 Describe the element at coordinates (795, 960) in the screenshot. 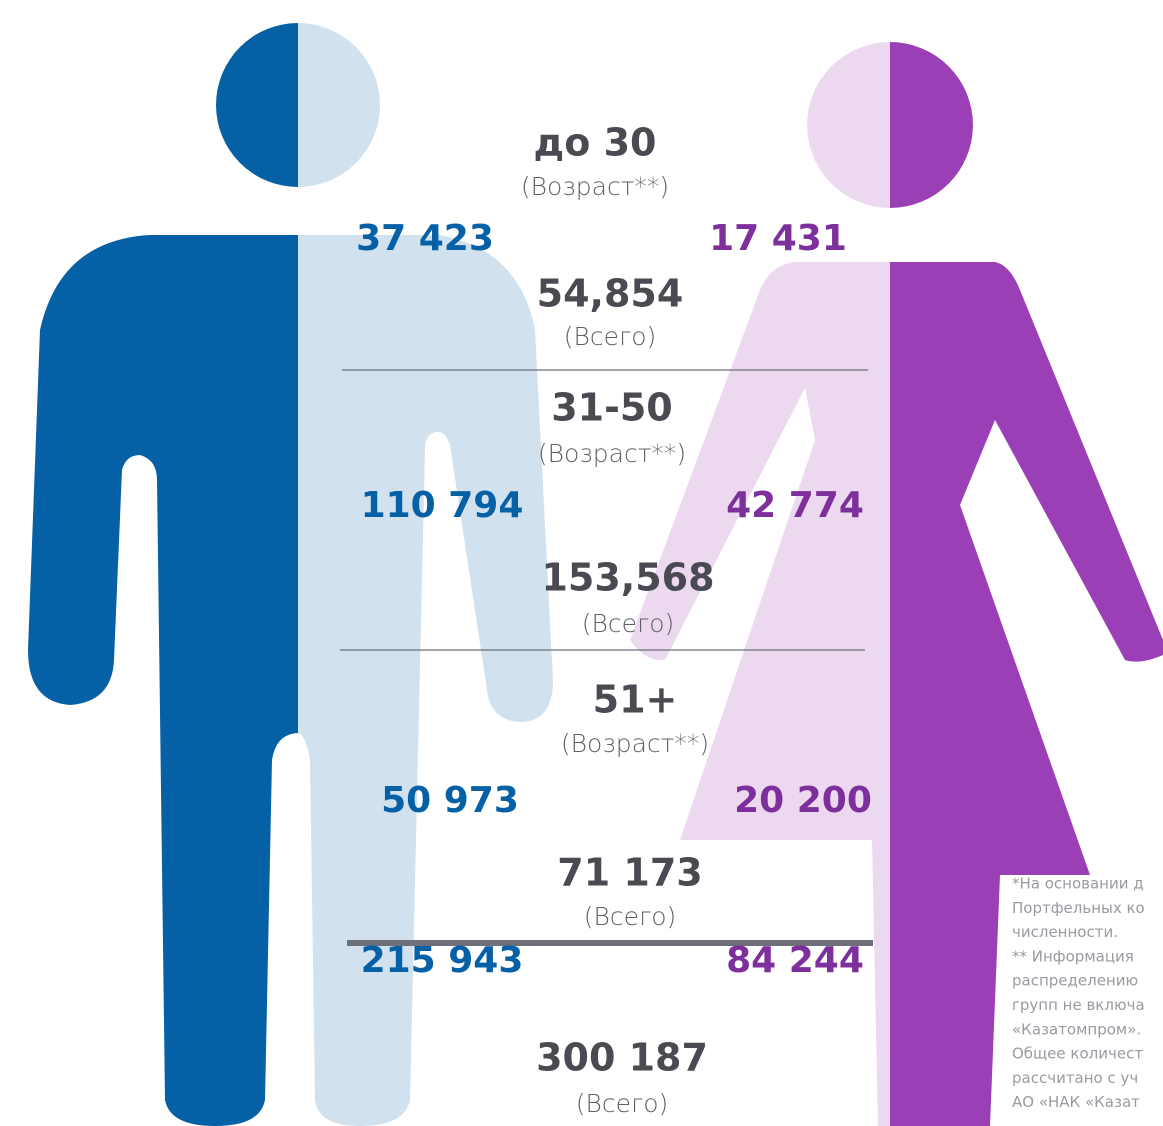

I see `female-total: 84 244` at that location.